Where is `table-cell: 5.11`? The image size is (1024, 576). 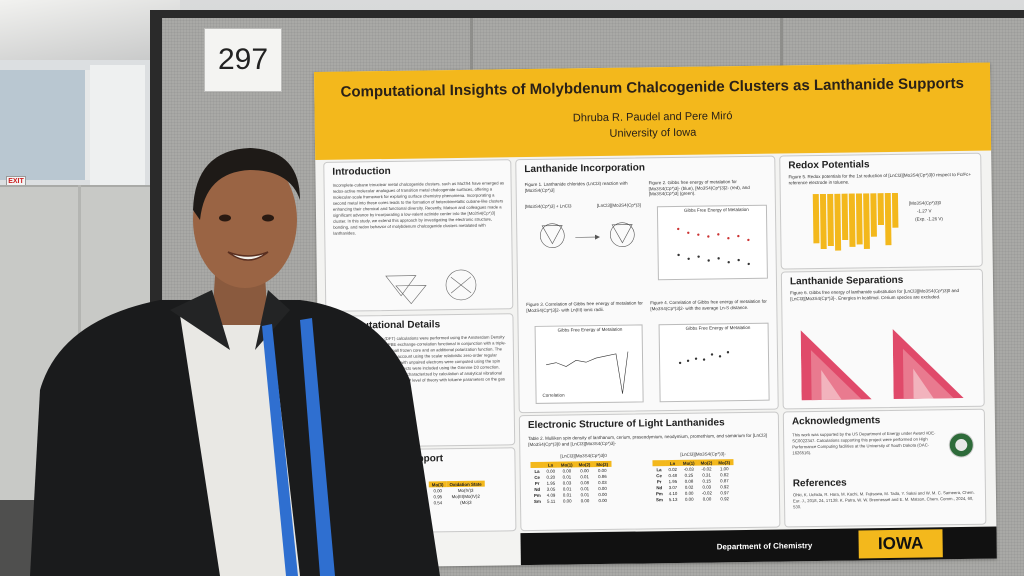 table-cell: 5.11 is located at coordinates (551, 501).